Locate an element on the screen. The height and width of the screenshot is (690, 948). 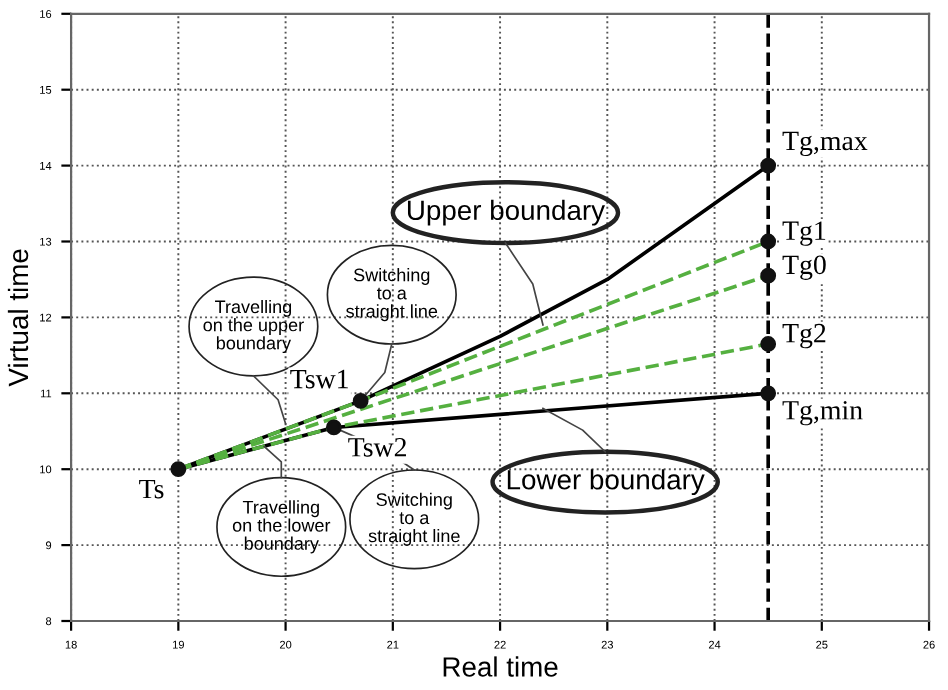
annotation: Tg,max is located at coordinates (825, 143).